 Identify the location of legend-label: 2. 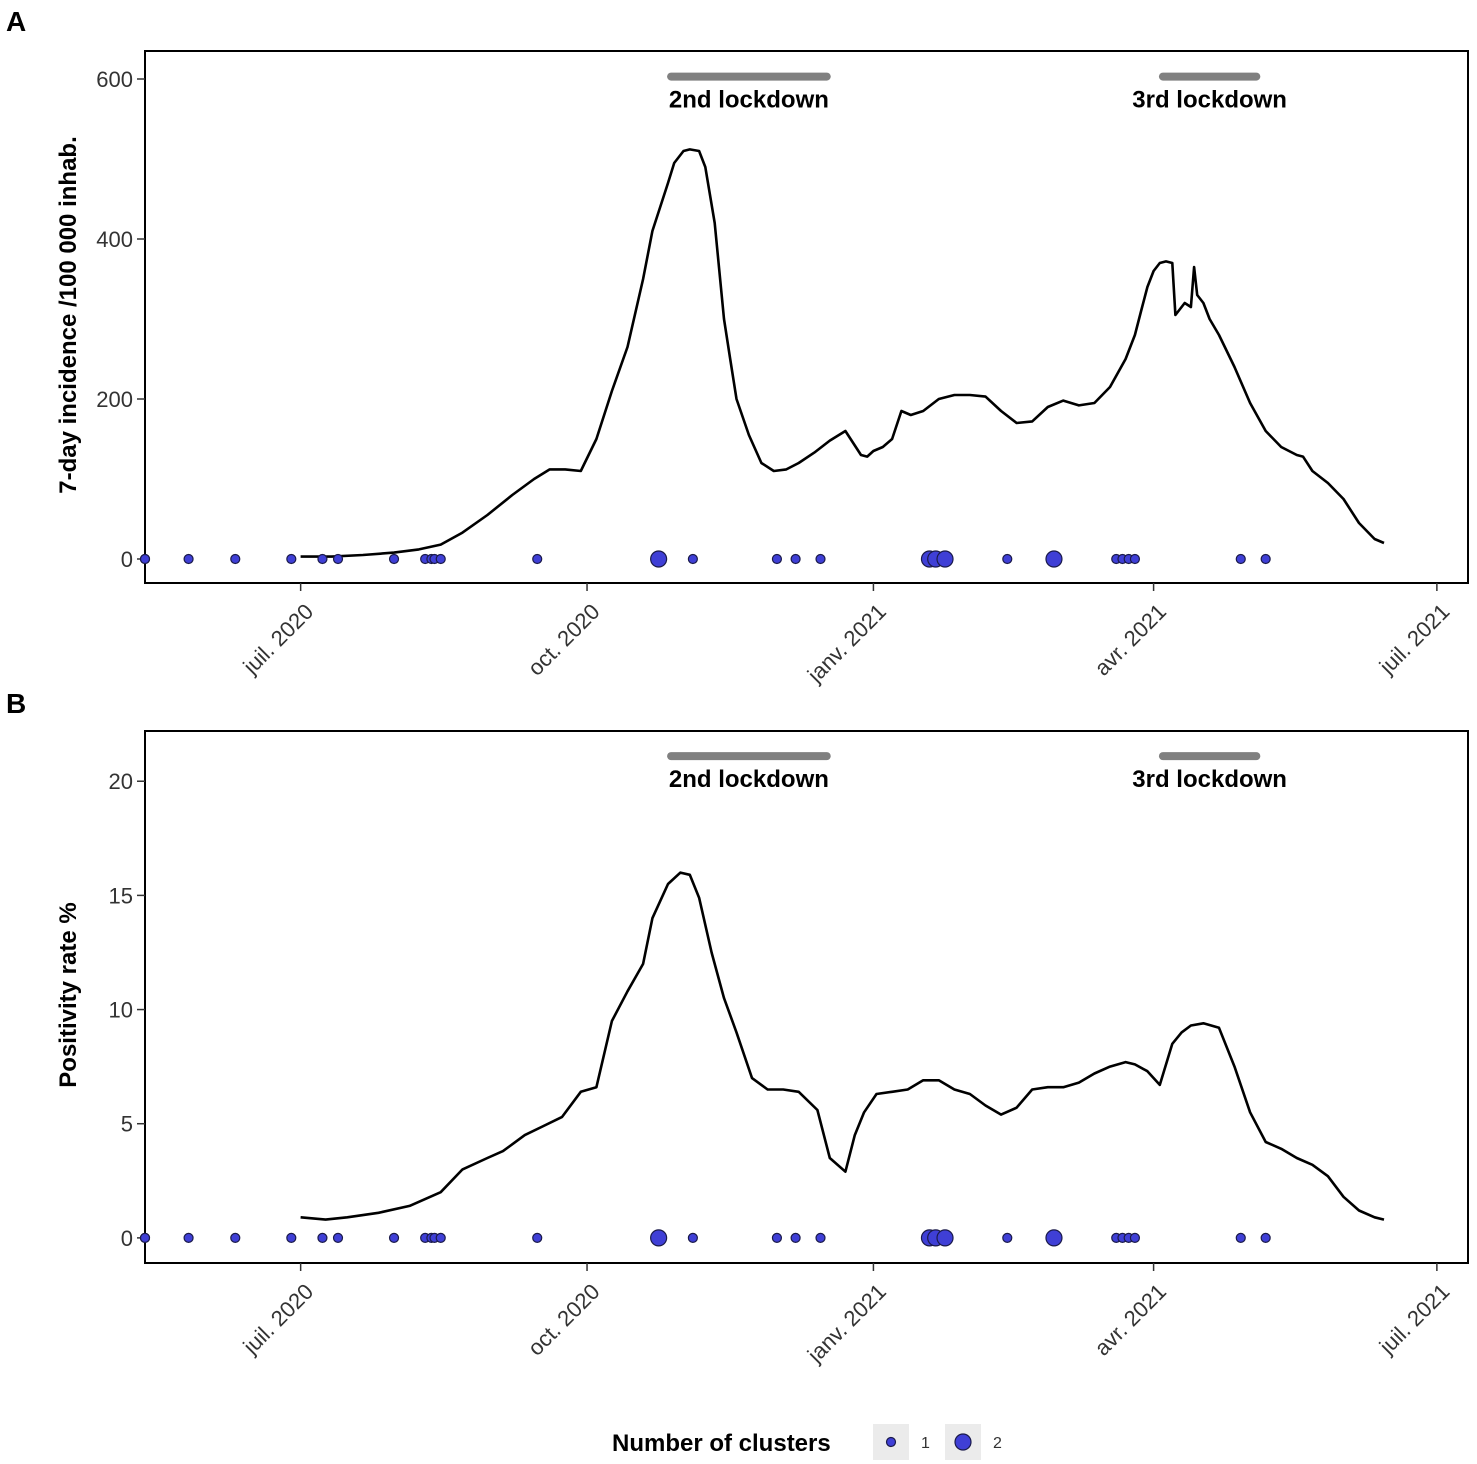
(997, 1443).